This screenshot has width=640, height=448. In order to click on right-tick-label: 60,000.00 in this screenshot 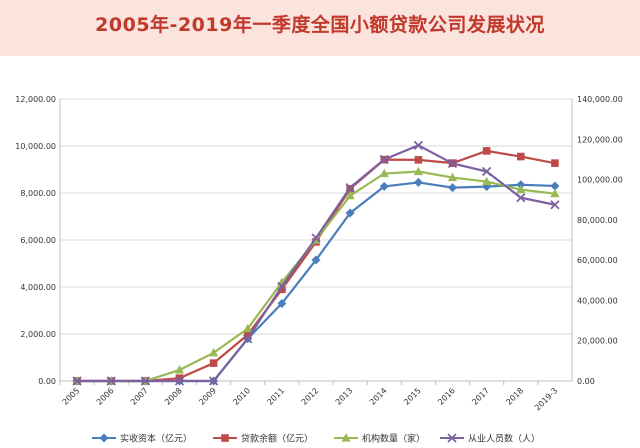, I will do `click(597, 260)`.